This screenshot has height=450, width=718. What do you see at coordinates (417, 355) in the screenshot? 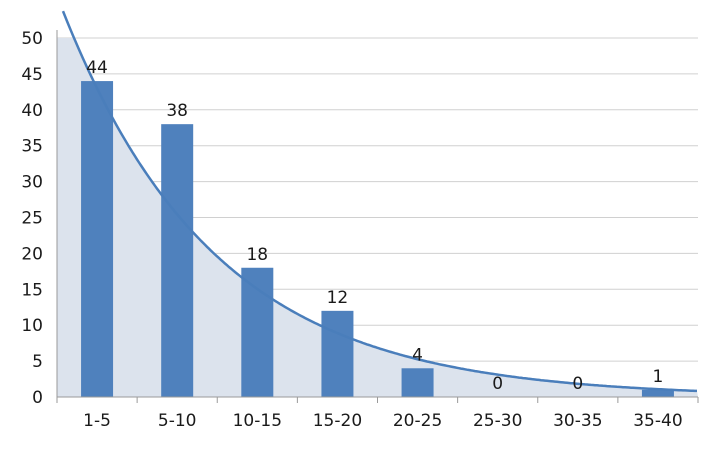
I see `data-label: 4` at bounding box center [417, 355].